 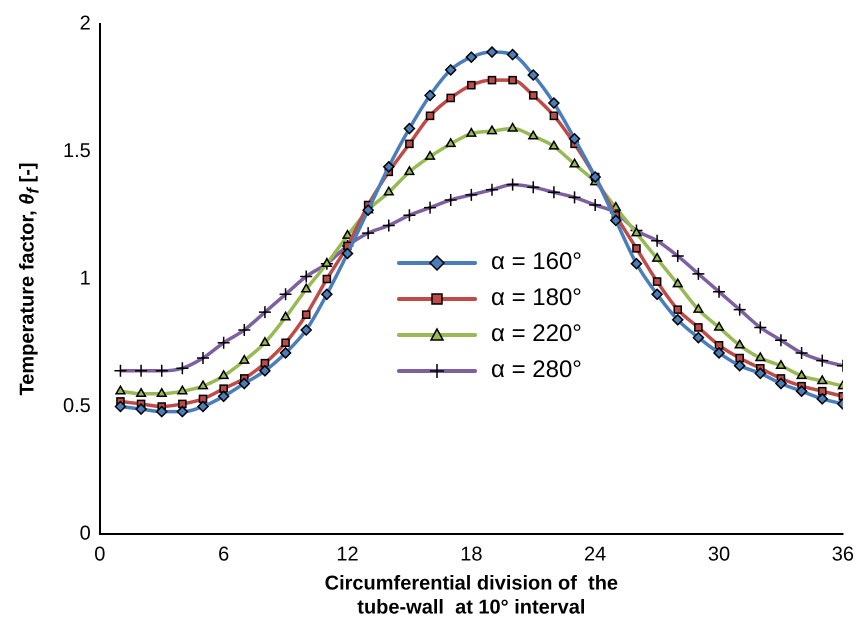 What do you see at coordinates (536, 261) in the screenshot?
I see `legend-label: α = 160°` at bounding box center [536, 261].